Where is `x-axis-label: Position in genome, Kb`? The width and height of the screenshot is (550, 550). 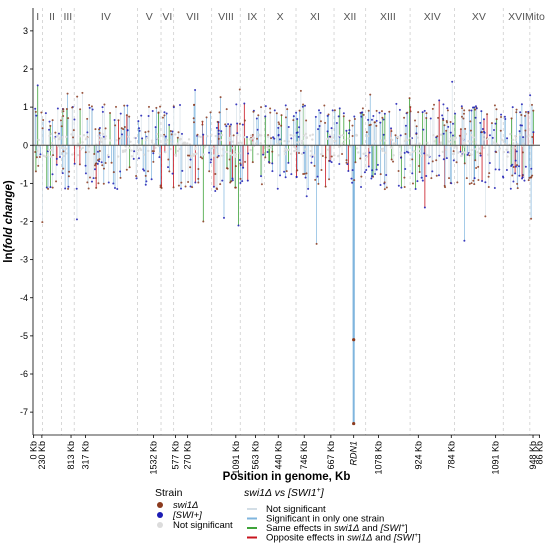 x-axis-label: Position in genome, Kb is located at coordinates (287, 477).